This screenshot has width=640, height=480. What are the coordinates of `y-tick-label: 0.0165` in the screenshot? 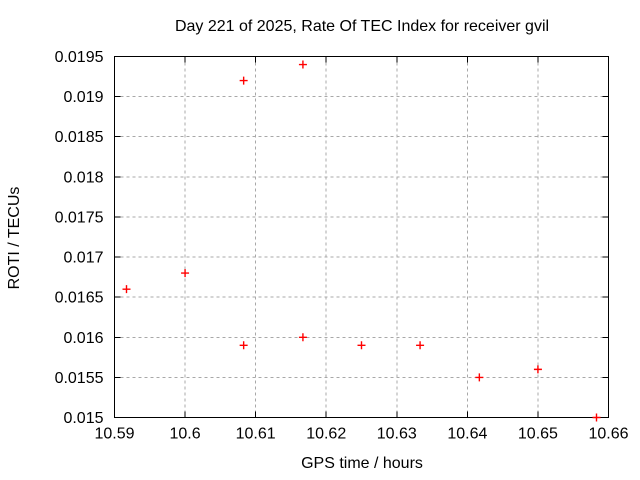 It's located at (79, 298).